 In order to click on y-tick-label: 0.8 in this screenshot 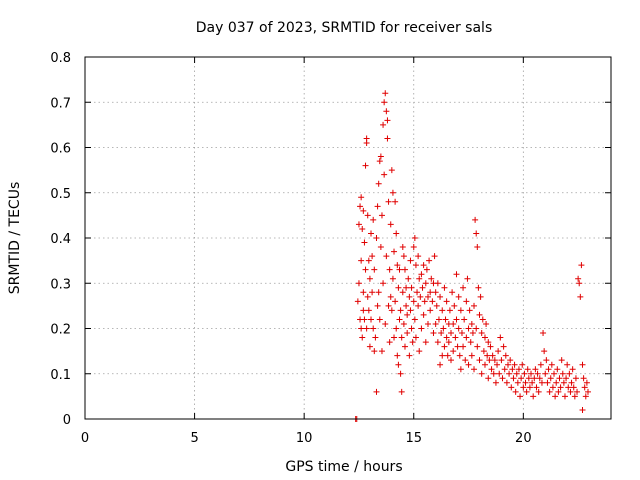, I will do `click(60, 58)`.